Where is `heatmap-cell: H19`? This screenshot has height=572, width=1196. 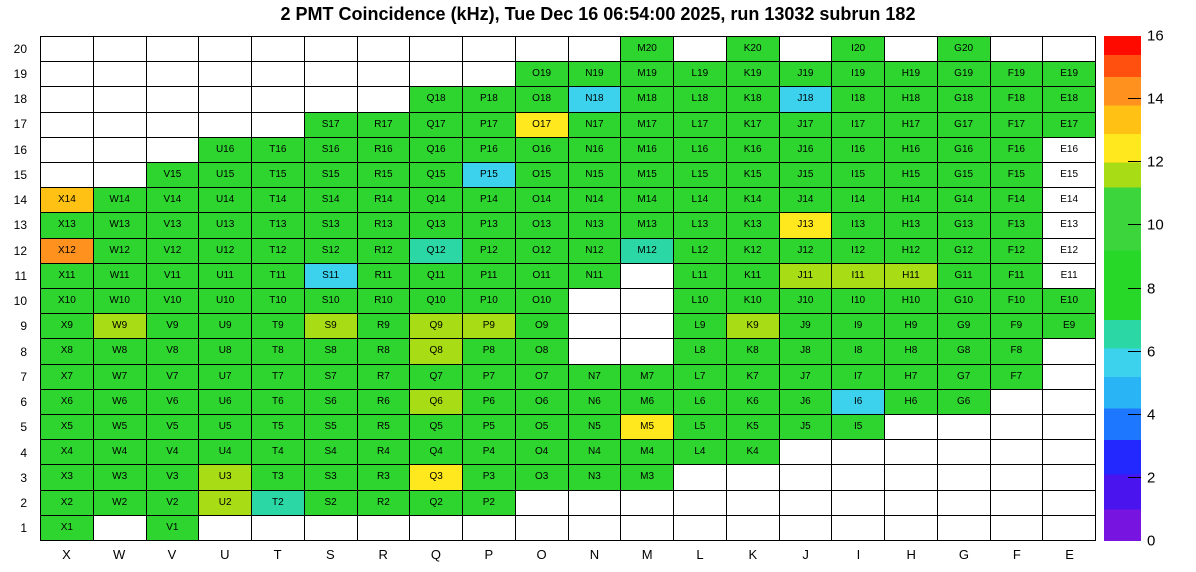 heatmap-cell: H19 is located at coordinates (911, 75).